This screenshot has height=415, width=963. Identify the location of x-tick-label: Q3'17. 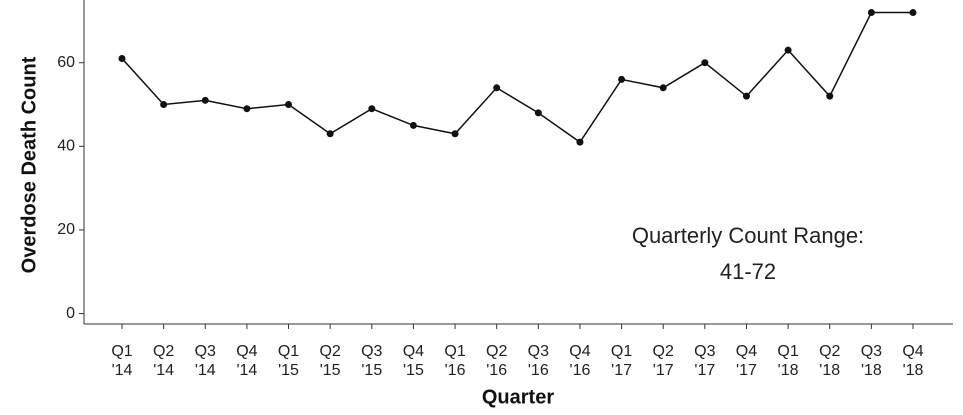
(704, 361).